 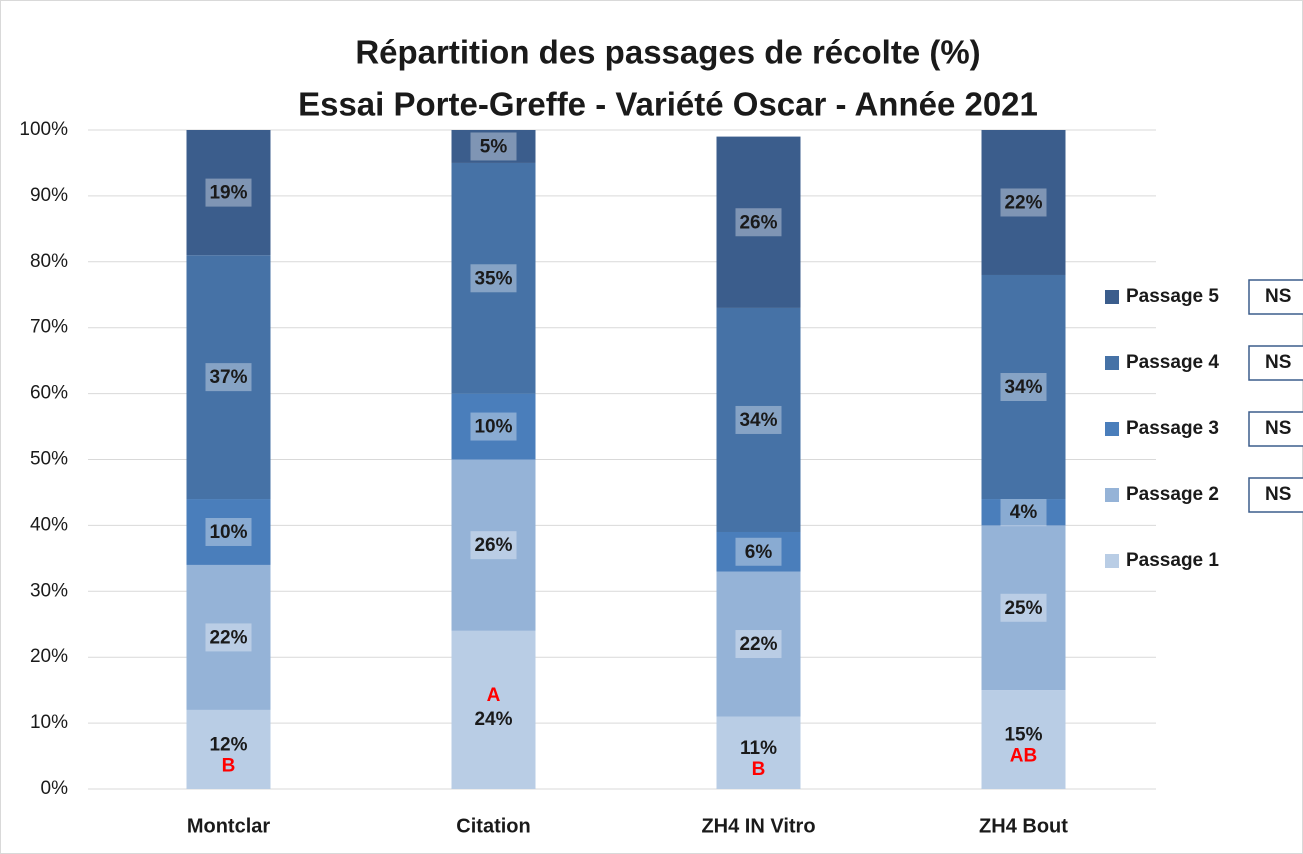 I want to click on significance-letter: AB, so click(x=1023, y=756).